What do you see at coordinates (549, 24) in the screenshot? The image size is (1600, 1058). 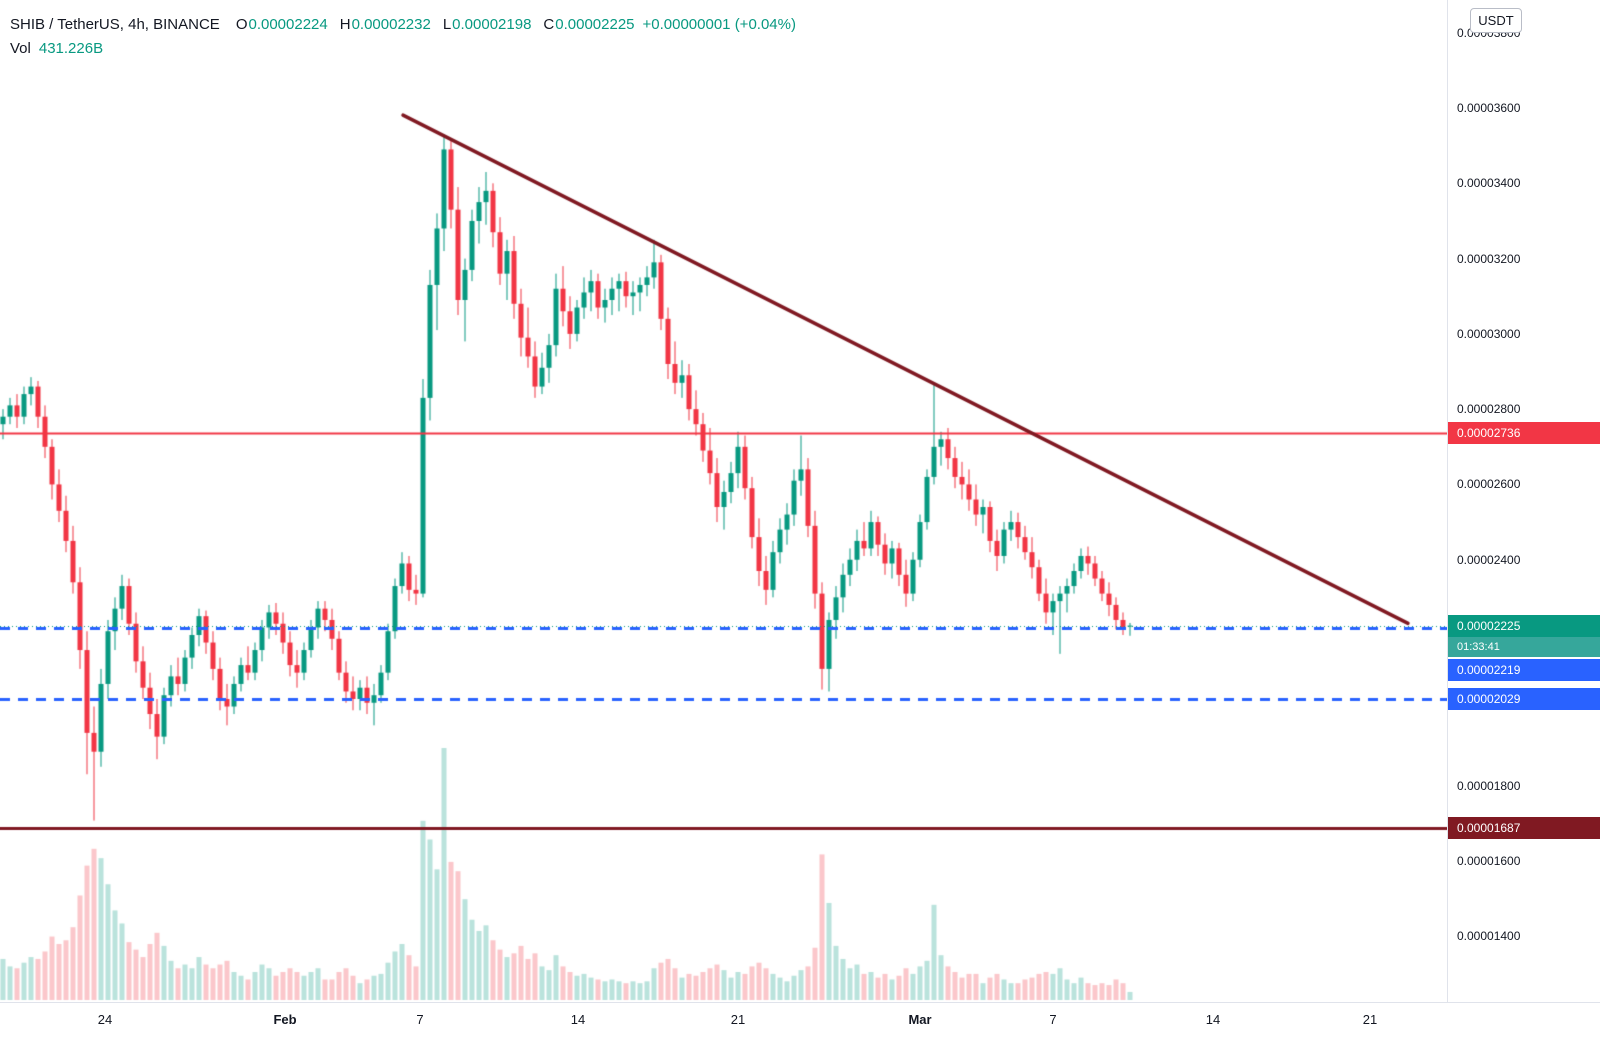 I see `close-label: C` at bounding box center [549, 24].